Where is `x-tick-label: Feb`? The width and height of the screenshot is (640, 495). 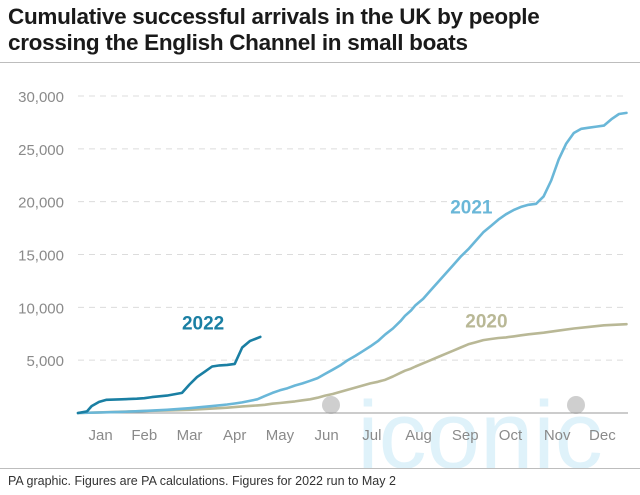 x-tick-label: Feb is located at coordinates (144, 435).